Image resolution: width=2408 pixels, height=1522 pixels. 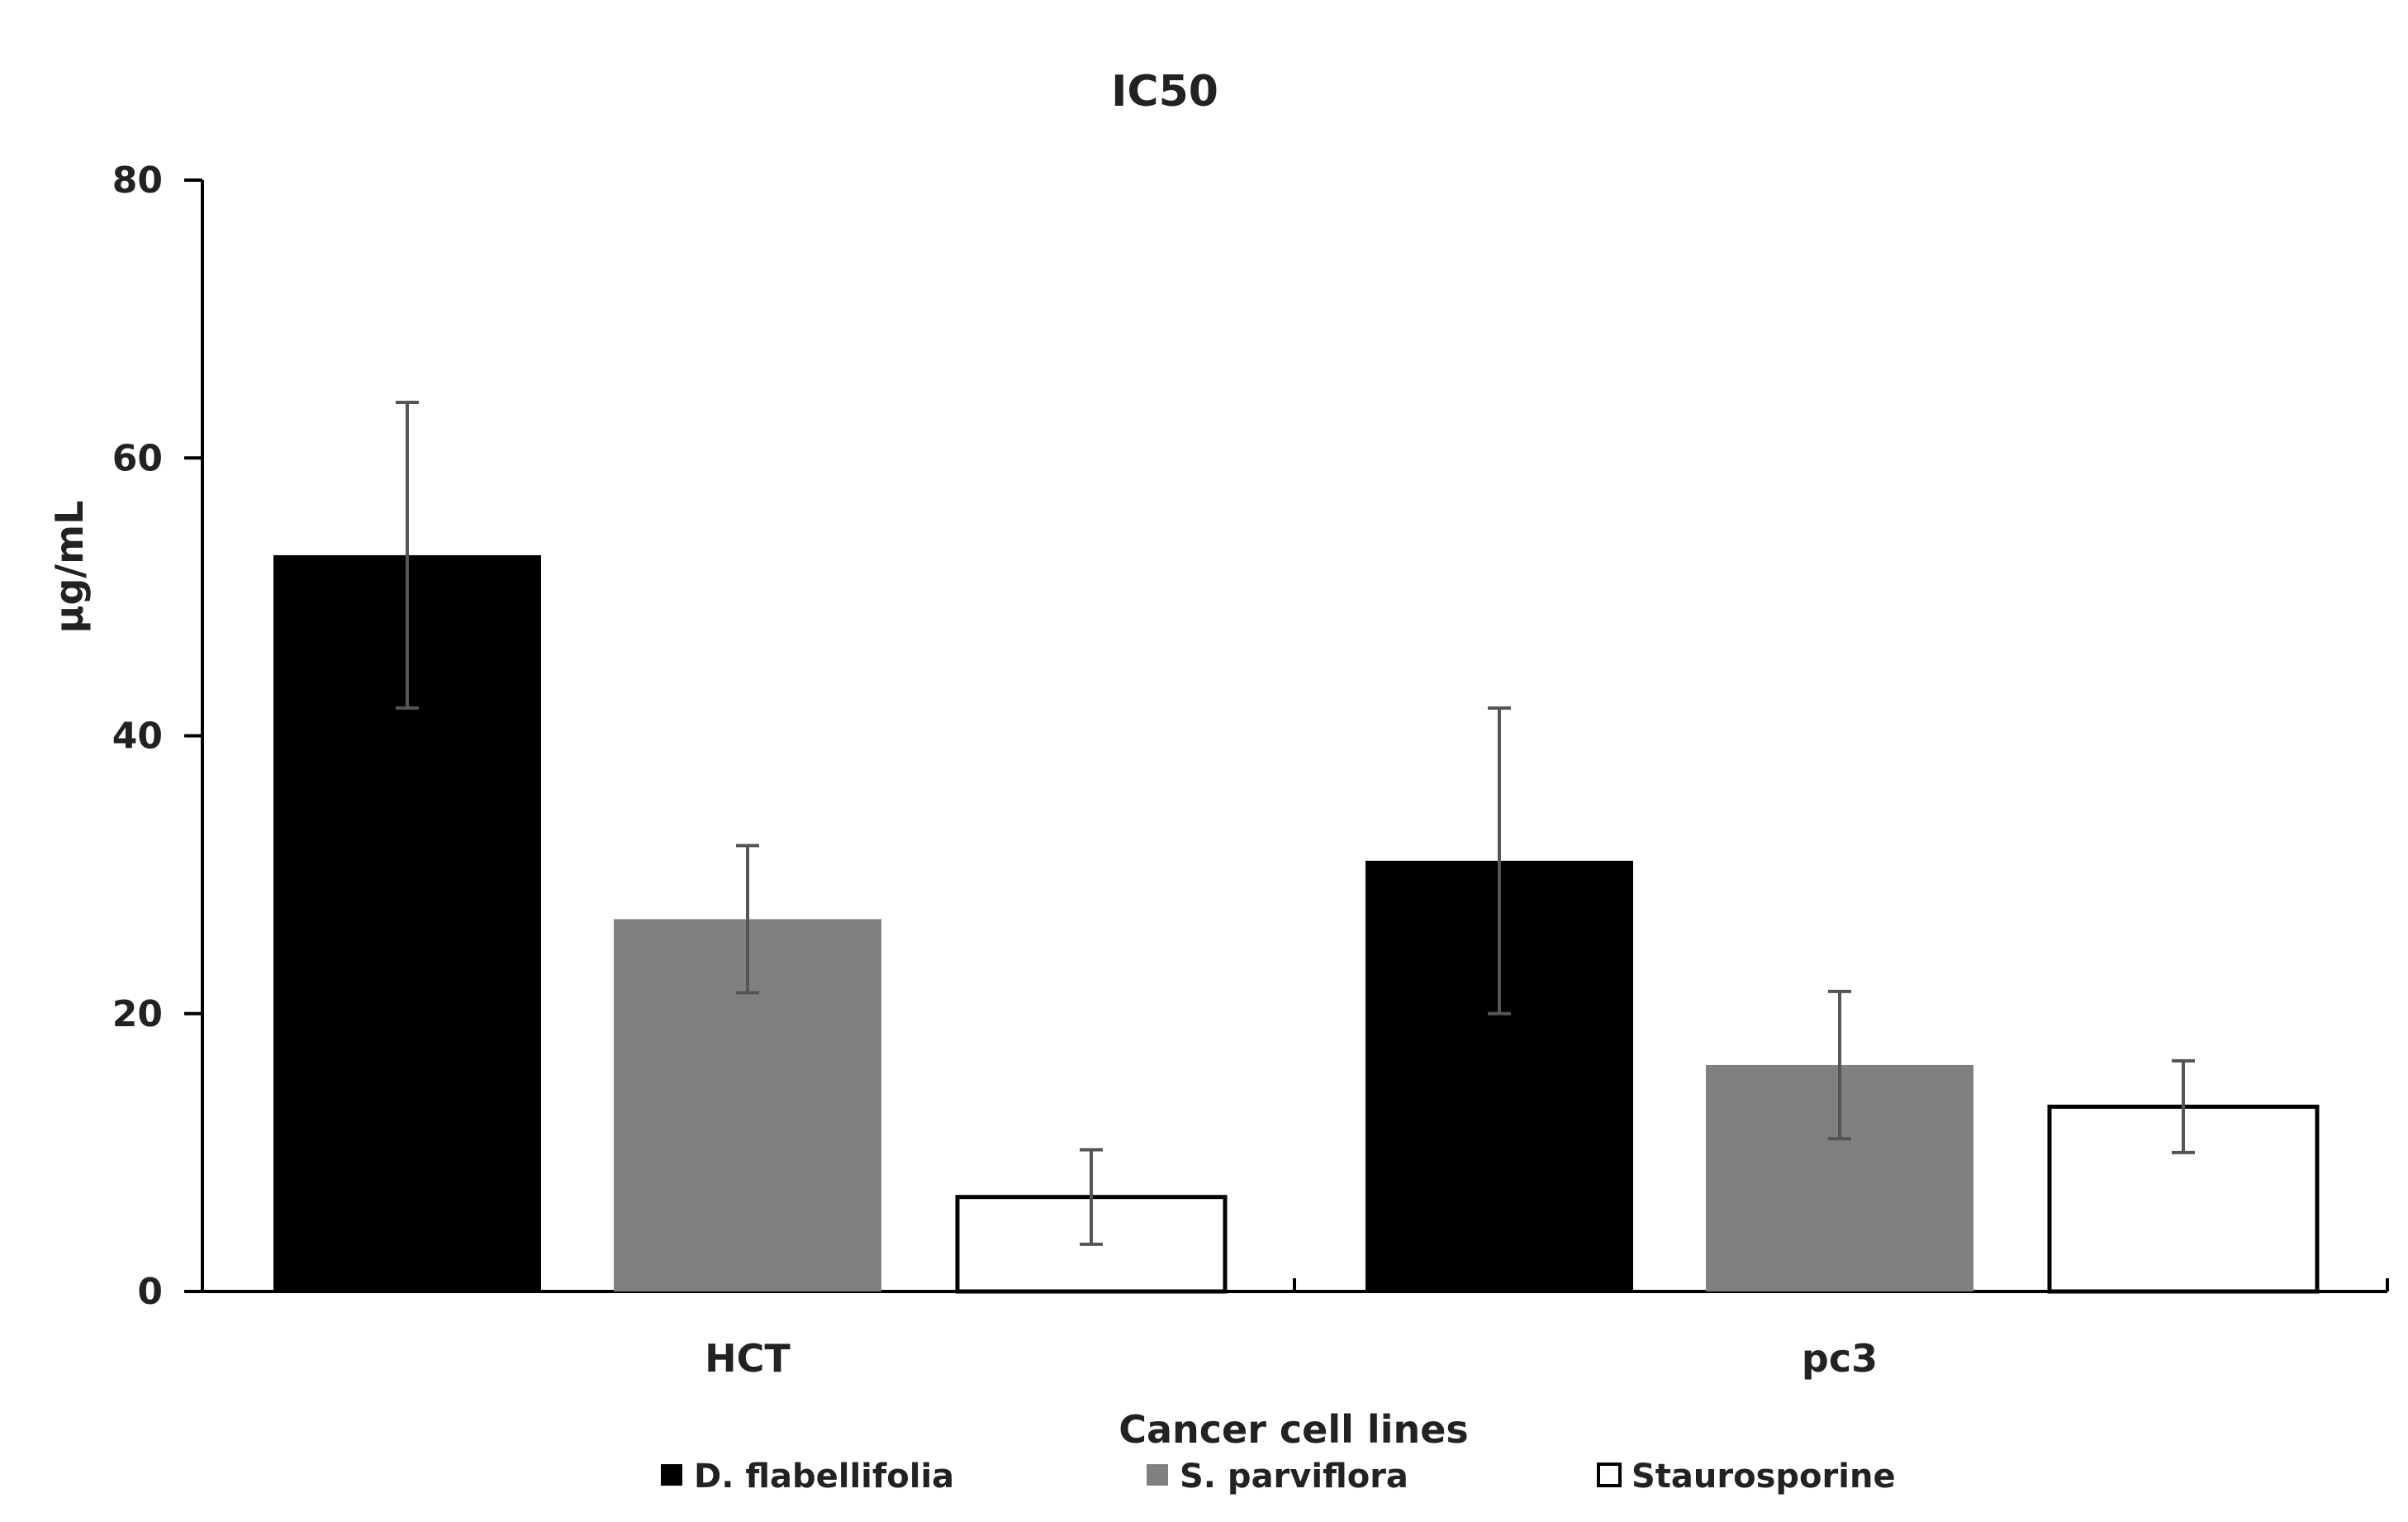 What do you see at coordinates (138, 180) in the screenshot?
I see `y-tick-label: 80` at bounding box center [138, 180].